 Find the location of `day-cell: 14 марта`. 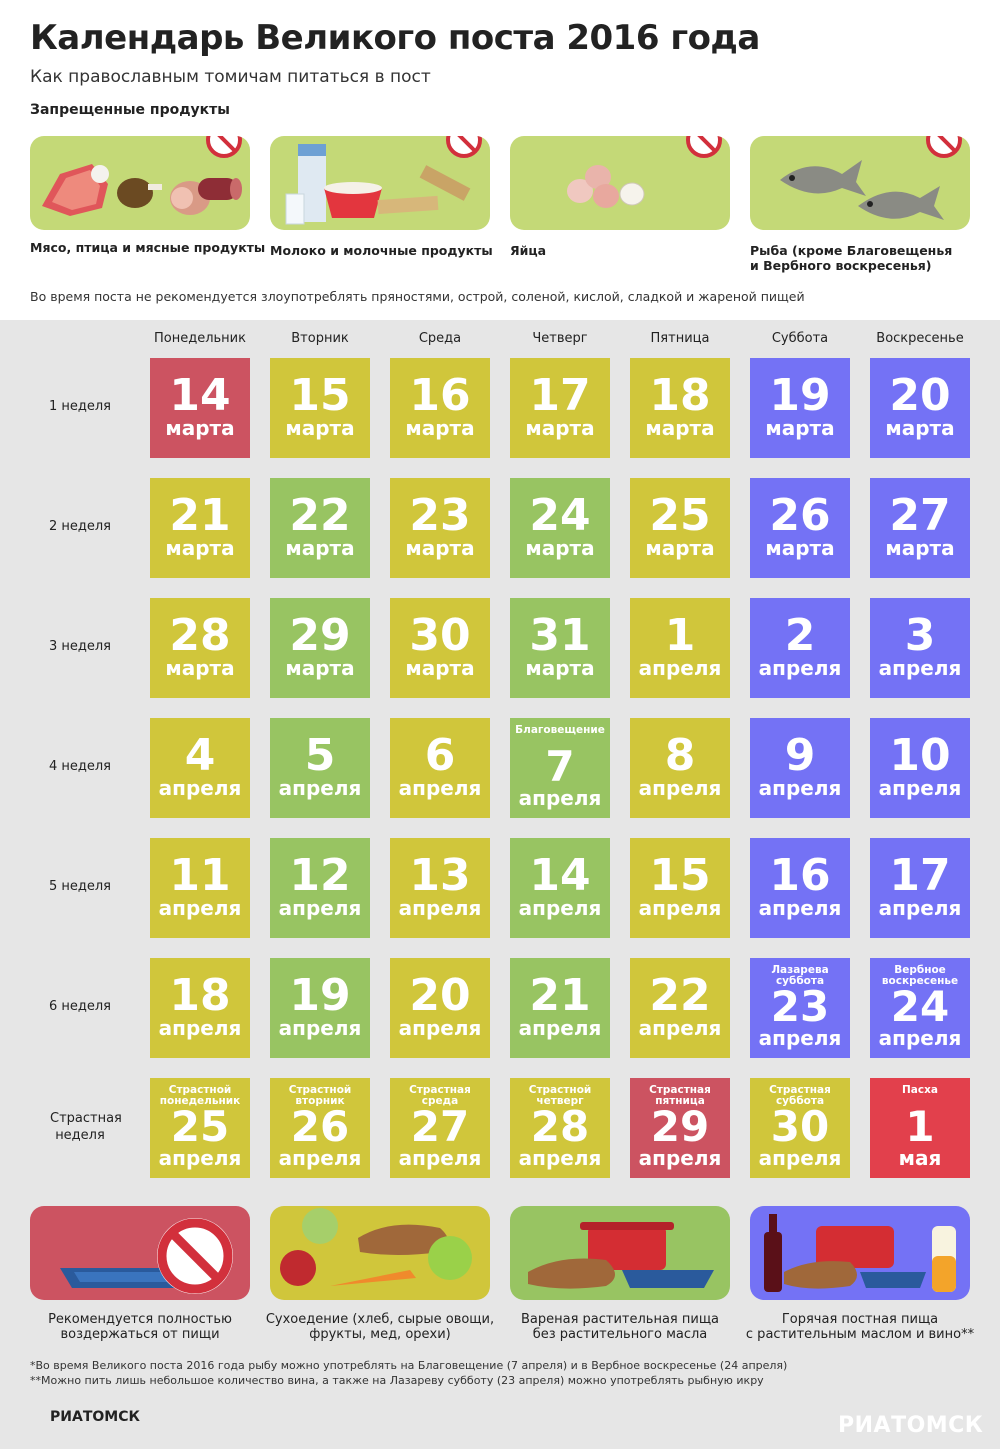

day-cell: 14 марта is located at coordinates (200, 408).